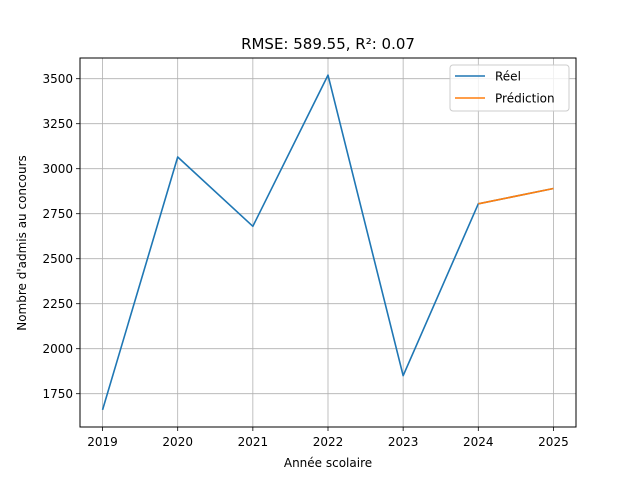  I want to click on y-tick-label: 2500, so click(57, 259).